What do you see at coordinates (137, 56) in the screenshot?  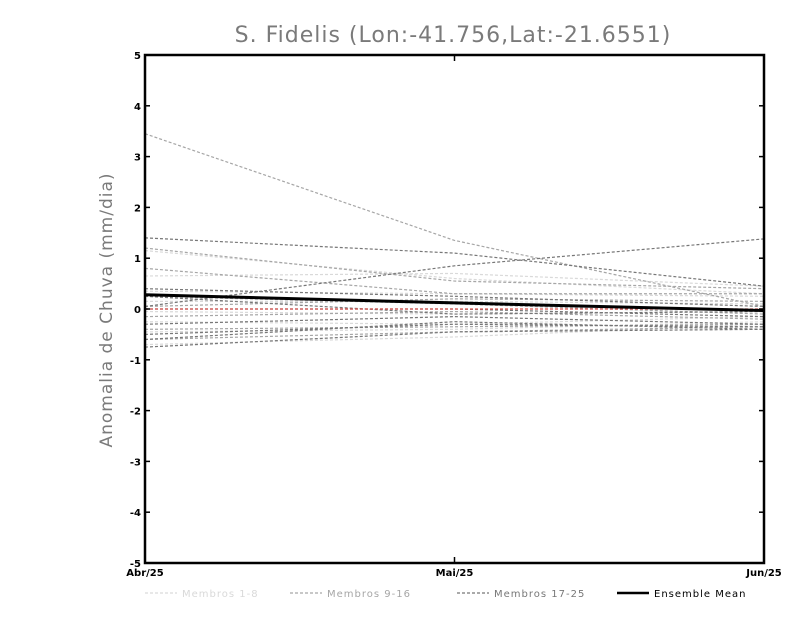 I see `y-tick-label: 5` at bounding box center [137, 56].